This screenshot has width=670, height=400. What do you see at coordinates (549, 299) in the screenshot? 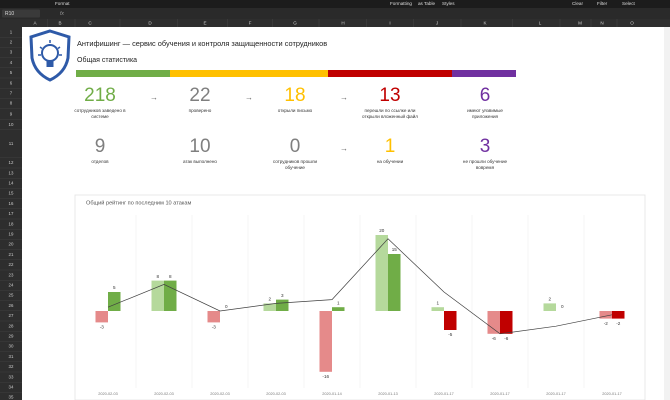
I see `data-label: 2` at bounding box center [549, 299].